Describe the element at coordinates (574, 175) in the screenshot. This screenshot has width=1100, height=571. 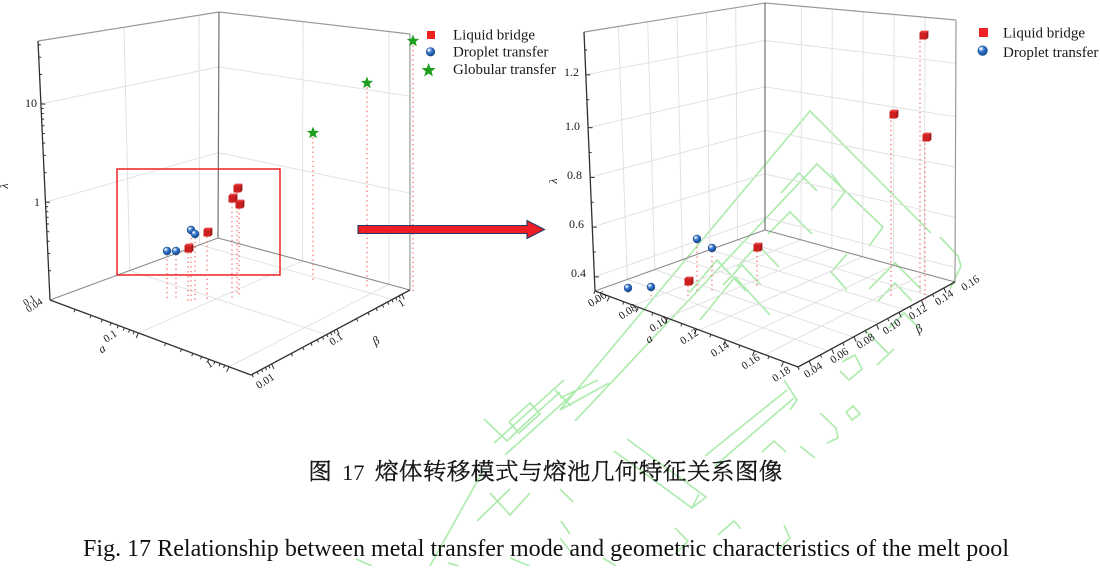
I see `svg-text: 0.8` at that location.